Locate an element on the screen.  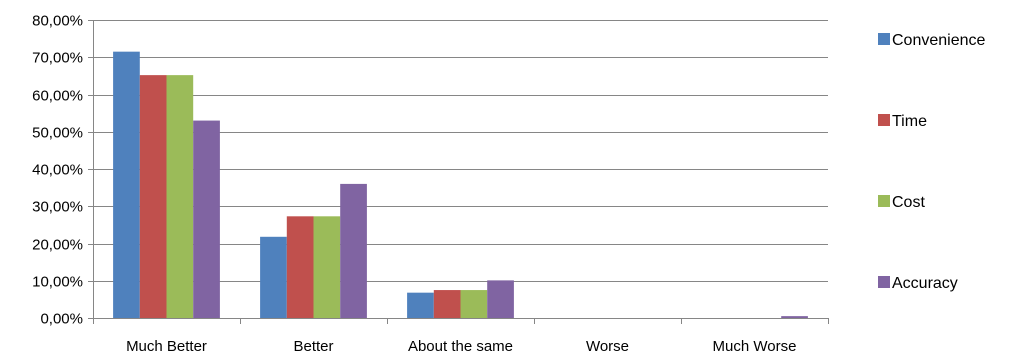
legend-swatch-accuracy is located at coordinates (884, 282).